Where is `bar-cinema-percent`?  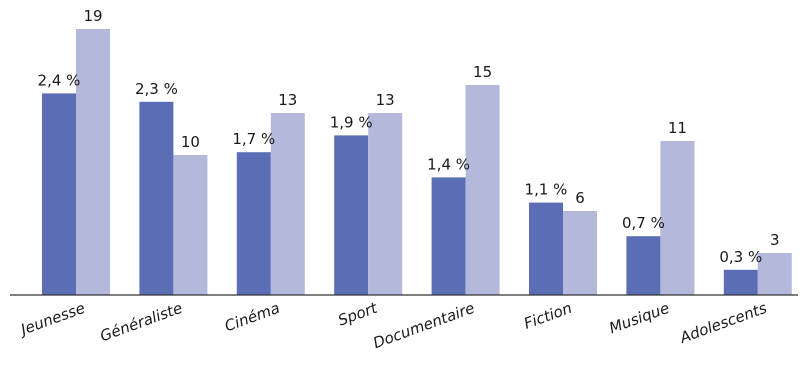 bar-cinema-percent is located at coordinates (253, 223).